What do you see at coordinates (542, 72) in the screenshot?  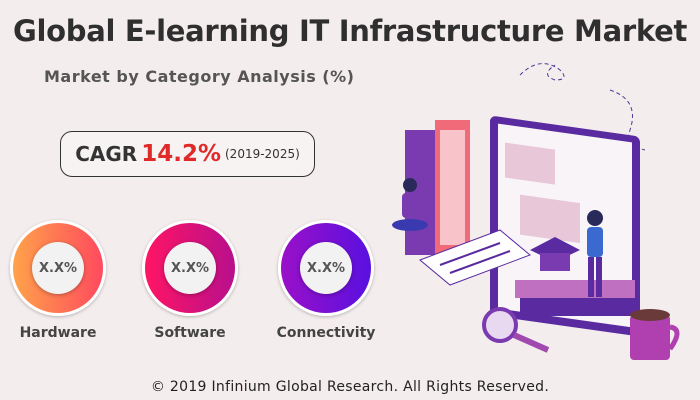 I see `dashed-swirl` at bounding box center [542, 72].